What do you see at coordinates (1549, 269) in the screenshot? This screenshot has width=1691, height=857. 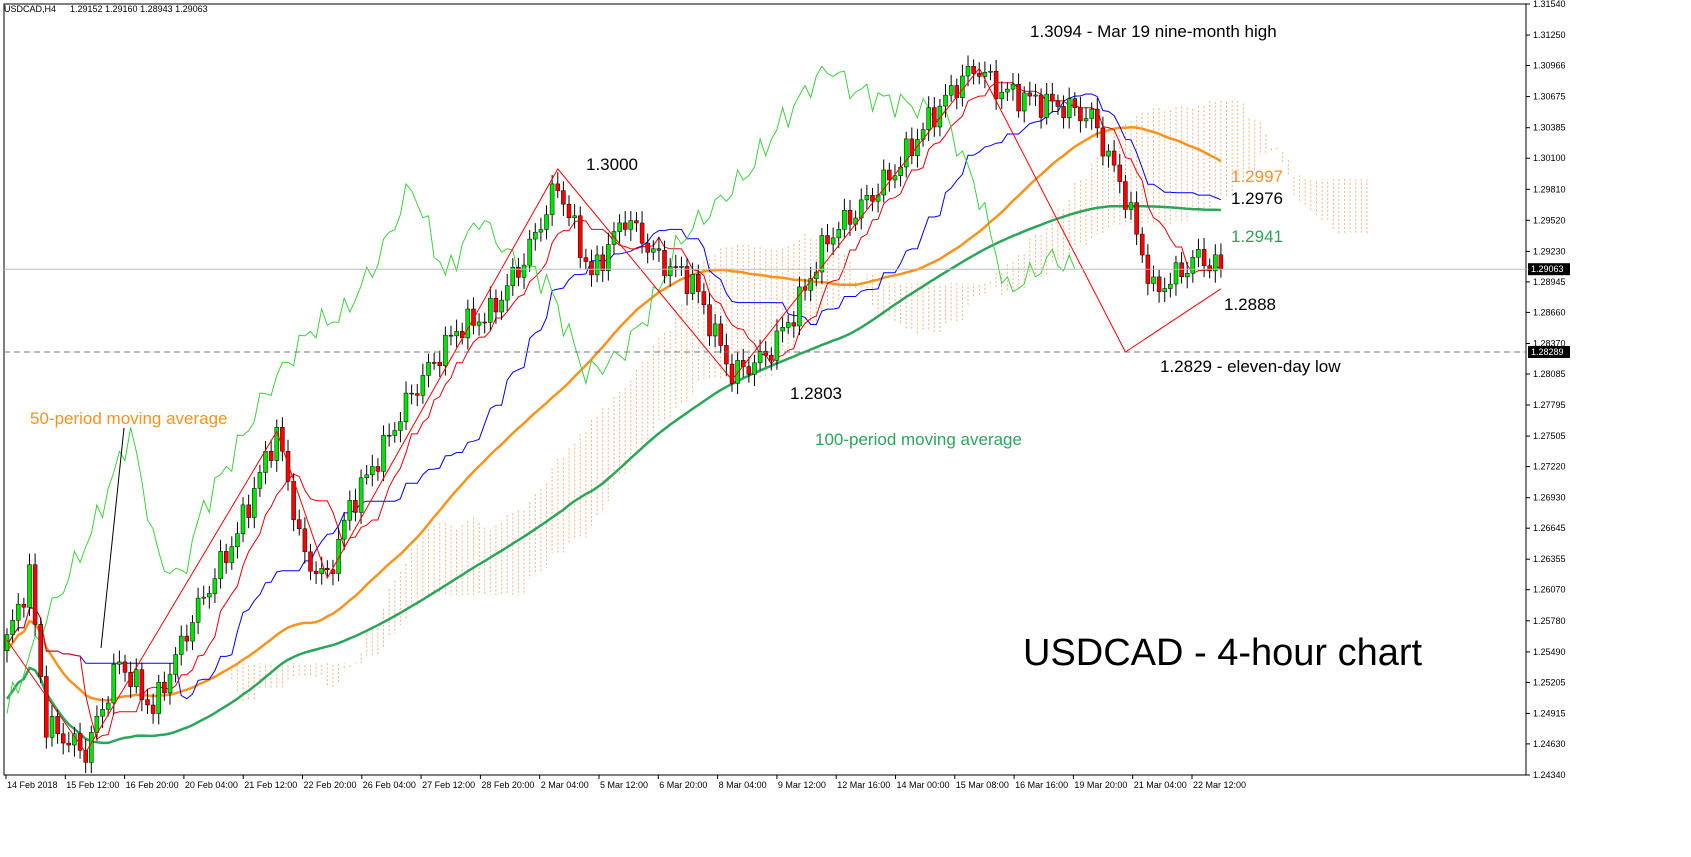 I see `current-price-tag-bg` at bounding box center [1549, 269].